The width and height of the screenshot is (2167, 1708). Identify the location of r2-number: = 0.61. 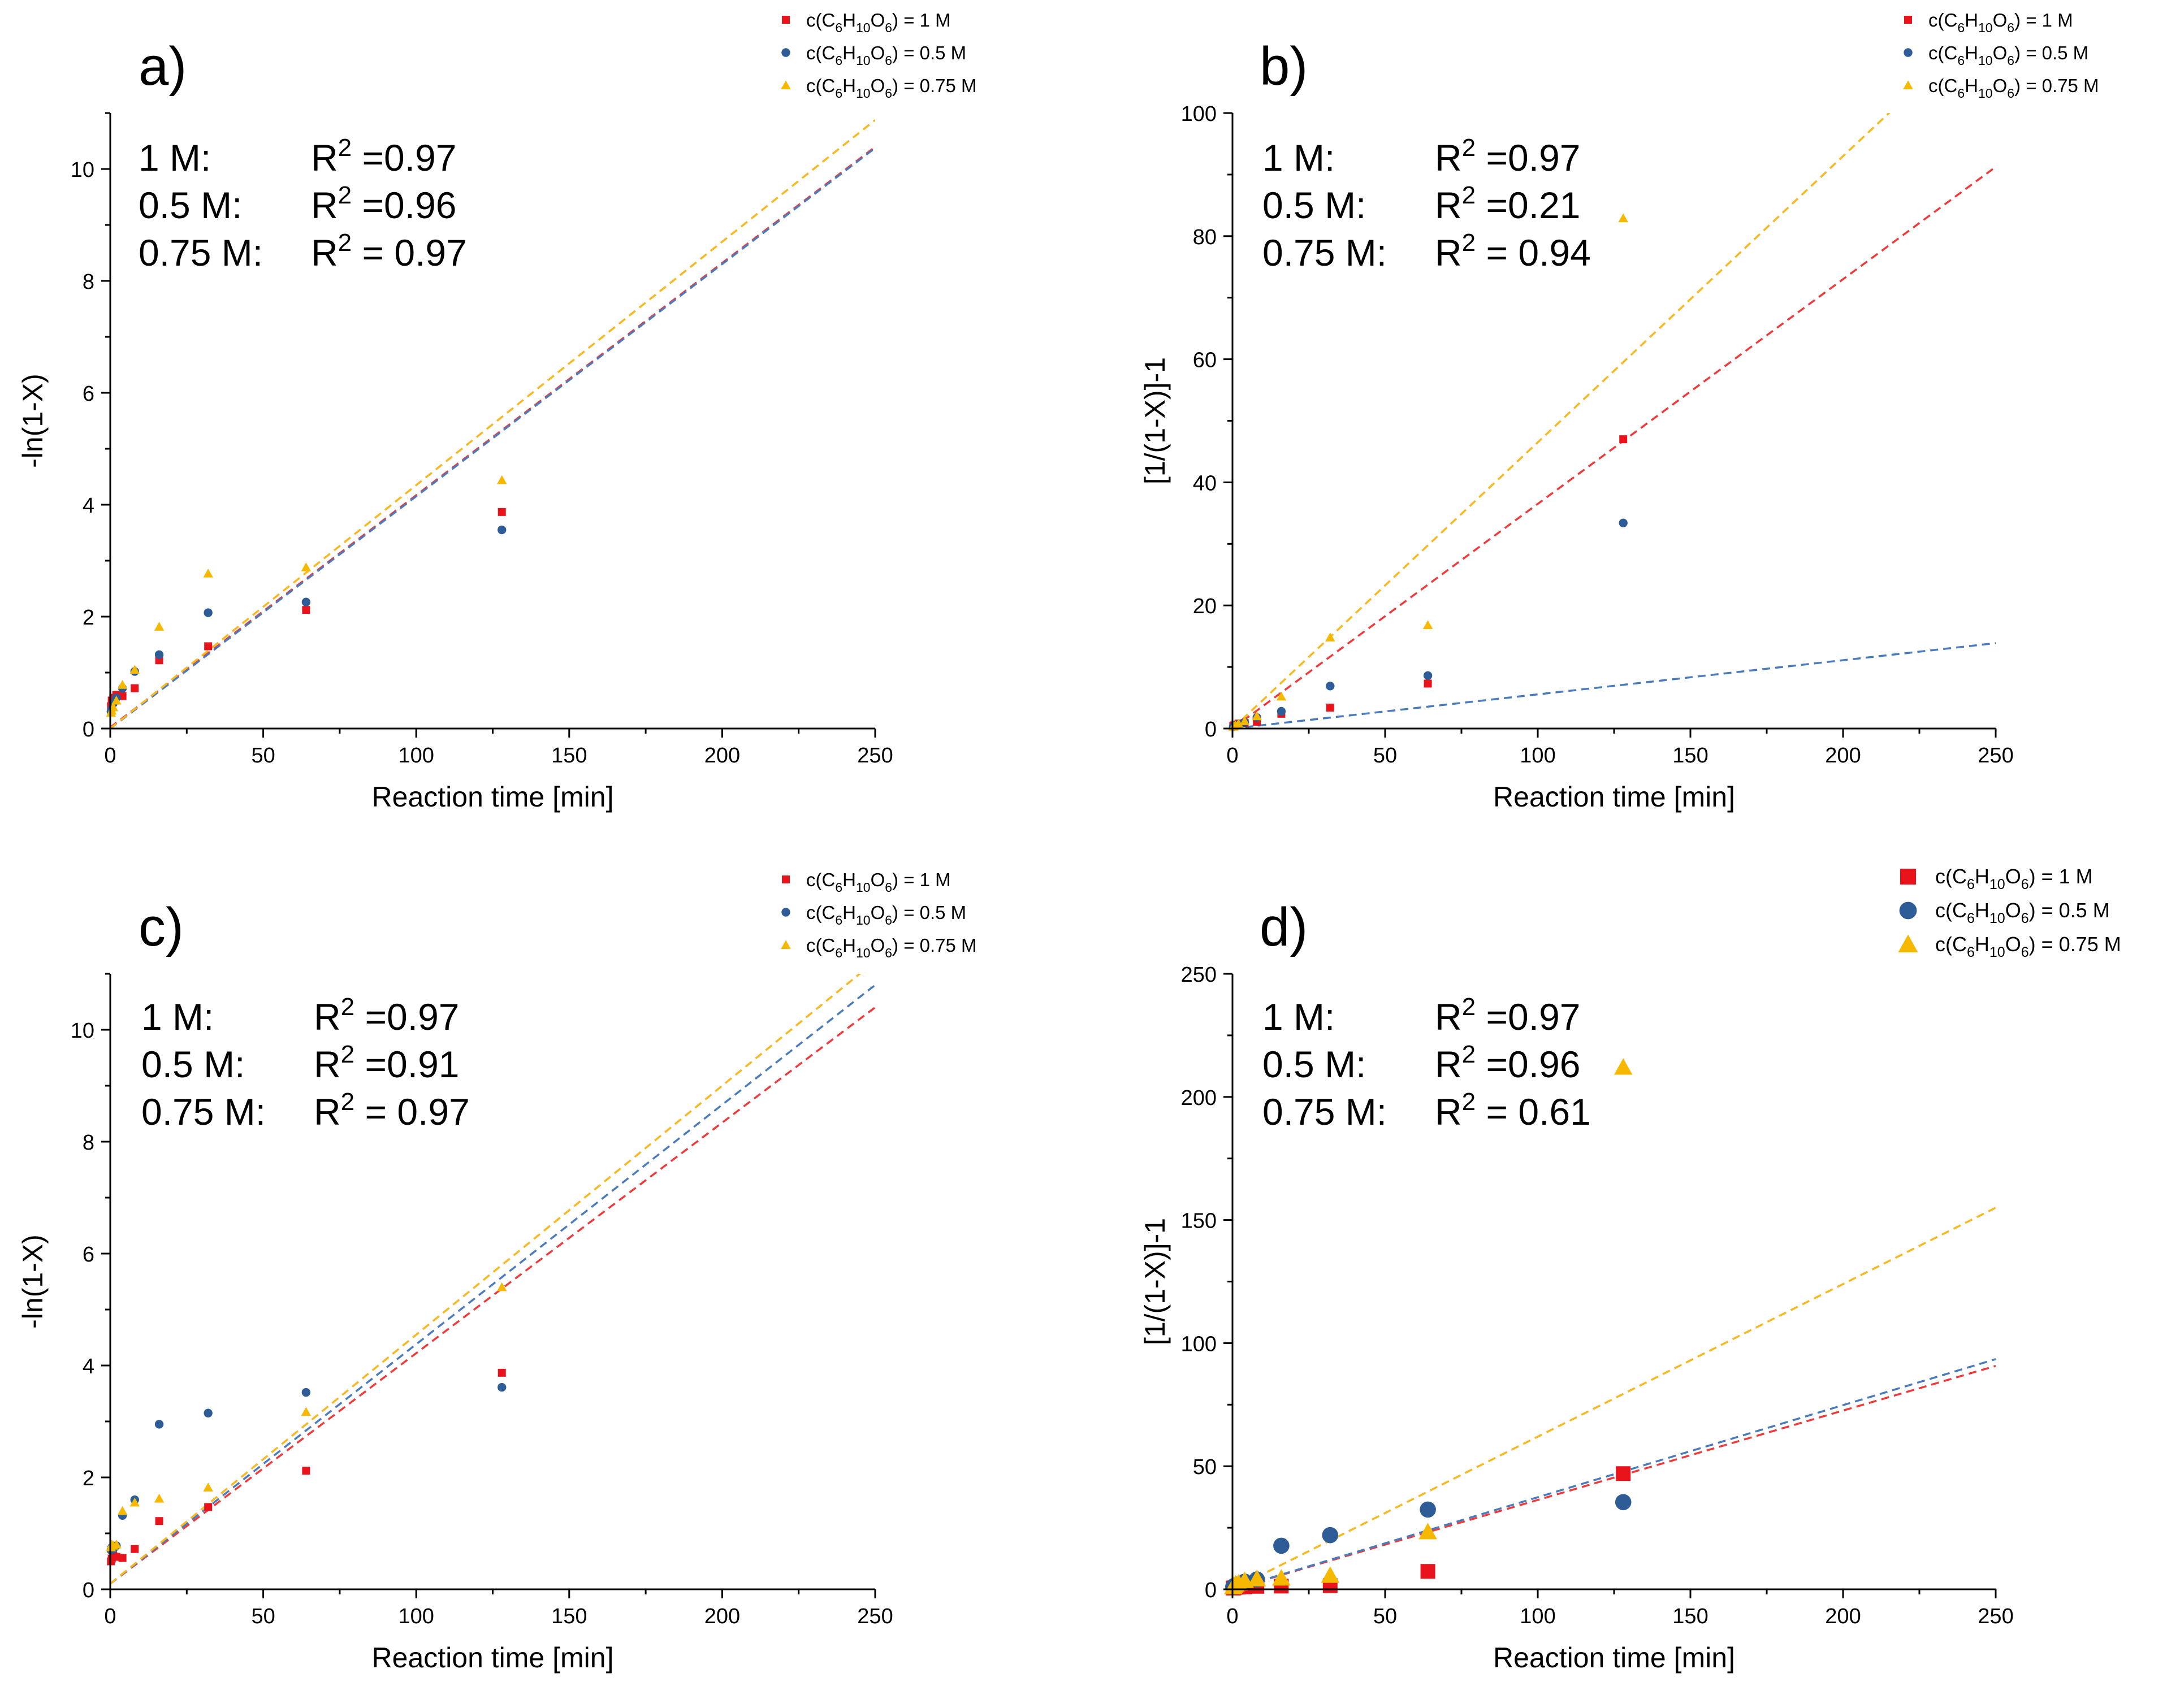
(1533, 1112).